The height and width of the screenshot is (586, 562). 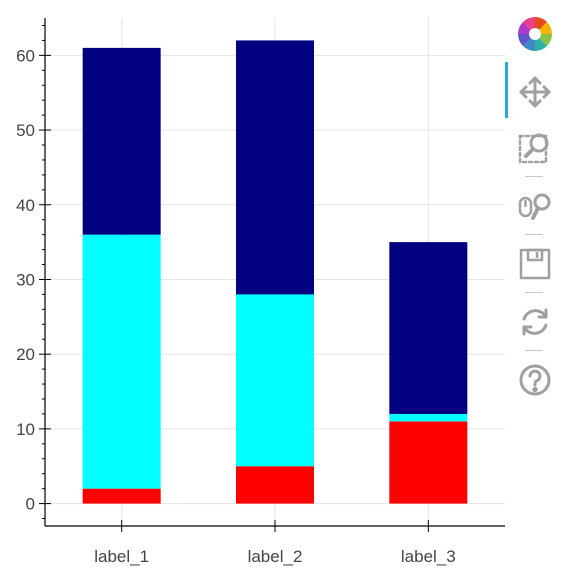 What do you see at coordinates (25, 130) in the screenshot?
I see `y-tick-label: 50` at bounding box center [25, 130].